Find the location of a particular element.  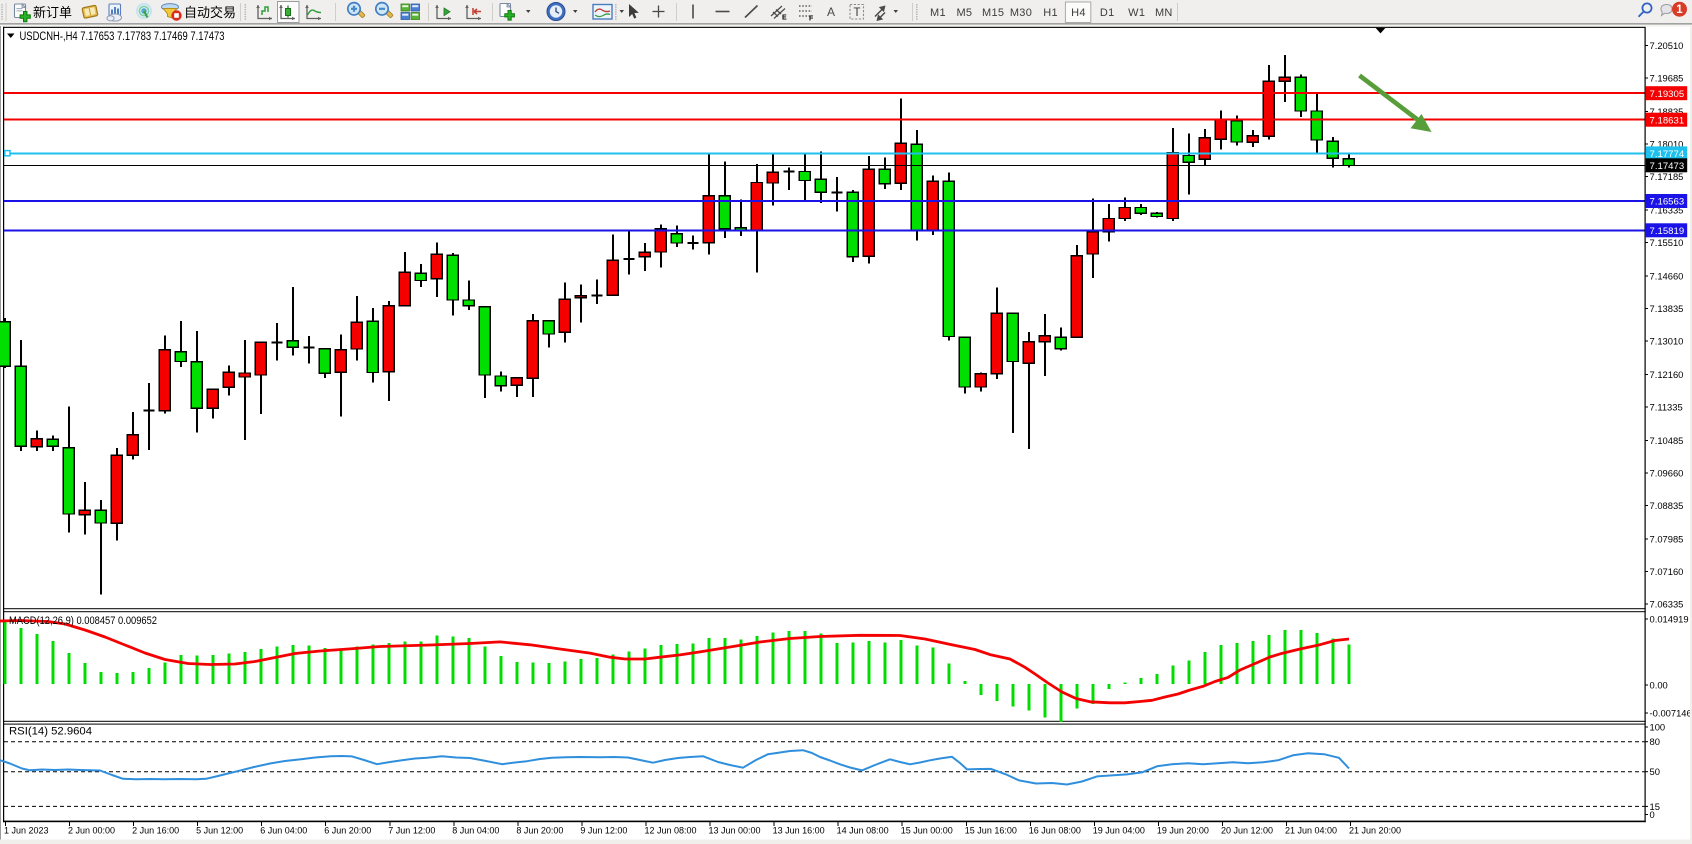

svg-text: H4 is located at coordinates (1078, 13).